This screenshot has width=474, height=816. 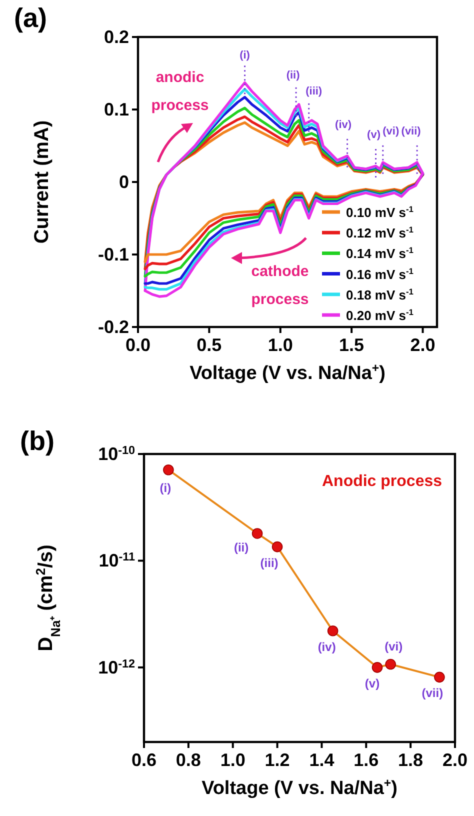 I want to click on y-axis-title: Current (mA), so click(x=42, y=182).